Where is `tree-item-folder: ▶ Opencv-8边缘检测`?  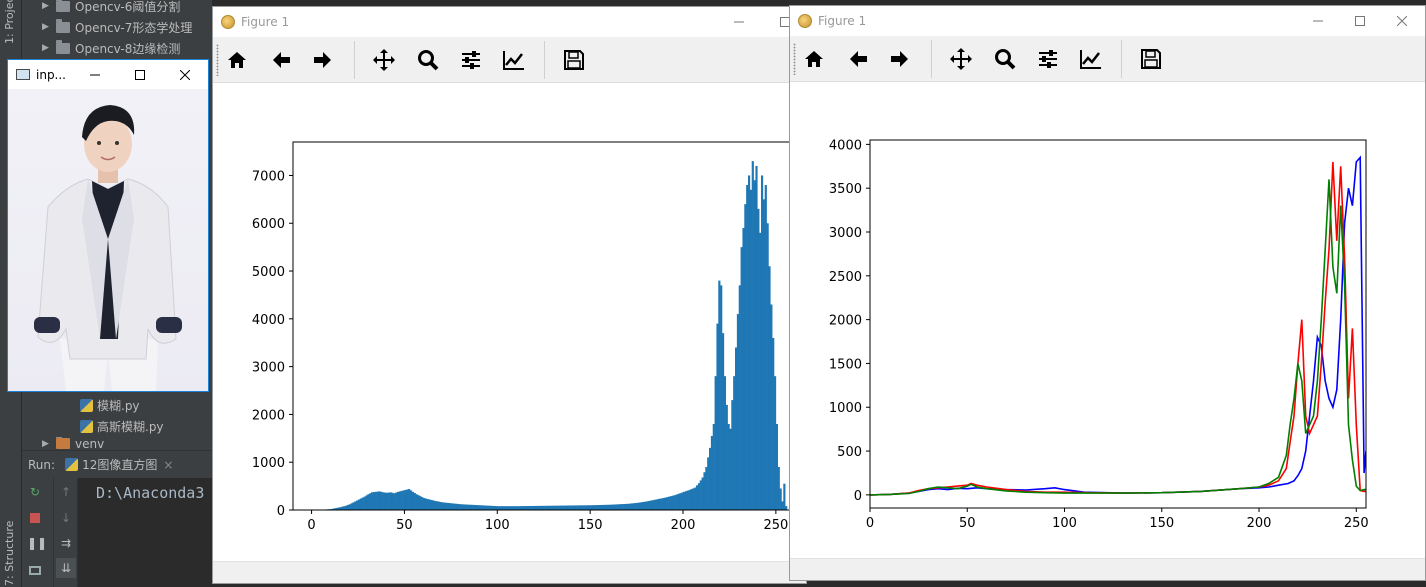
tree-item-folder: ▶ Opencv-8边缘检测 is located at coordinates (111, 48).